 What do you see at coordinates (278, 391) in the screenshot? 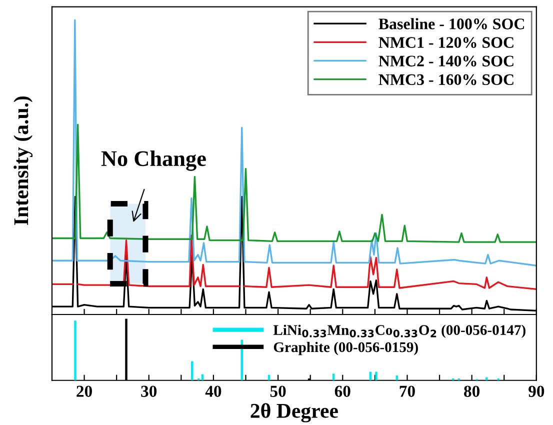
I see `x-tick-label: 50` at bounding box center [278, 391].